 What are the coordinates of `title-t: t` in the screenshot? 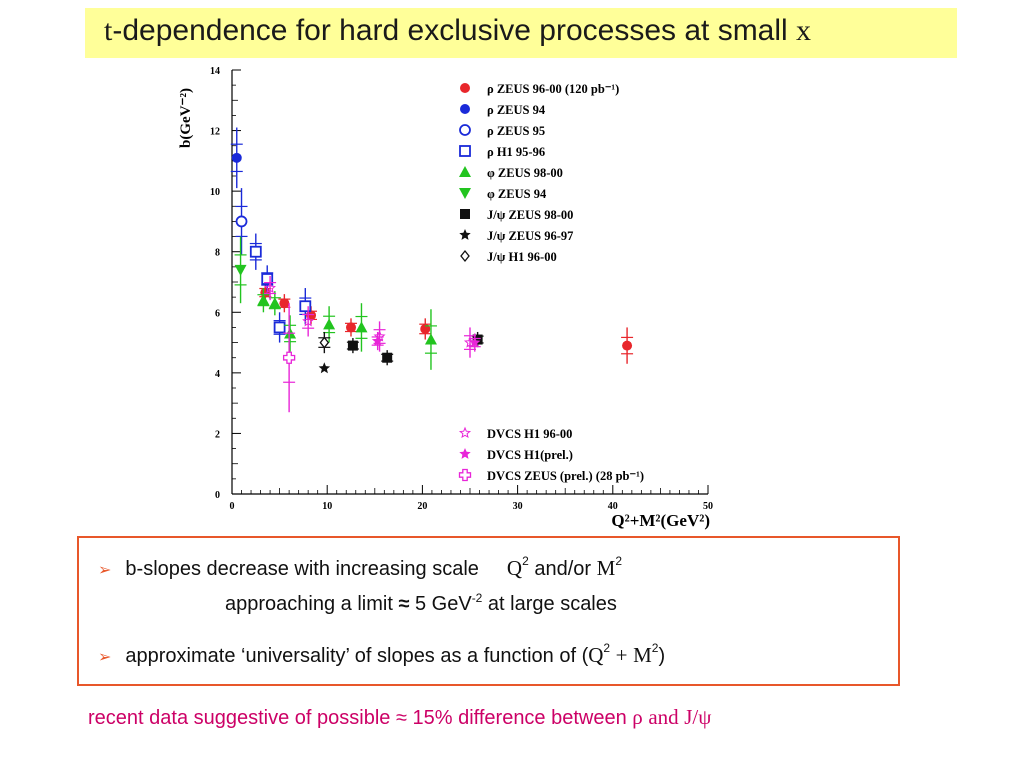 It's located at (108, 30).